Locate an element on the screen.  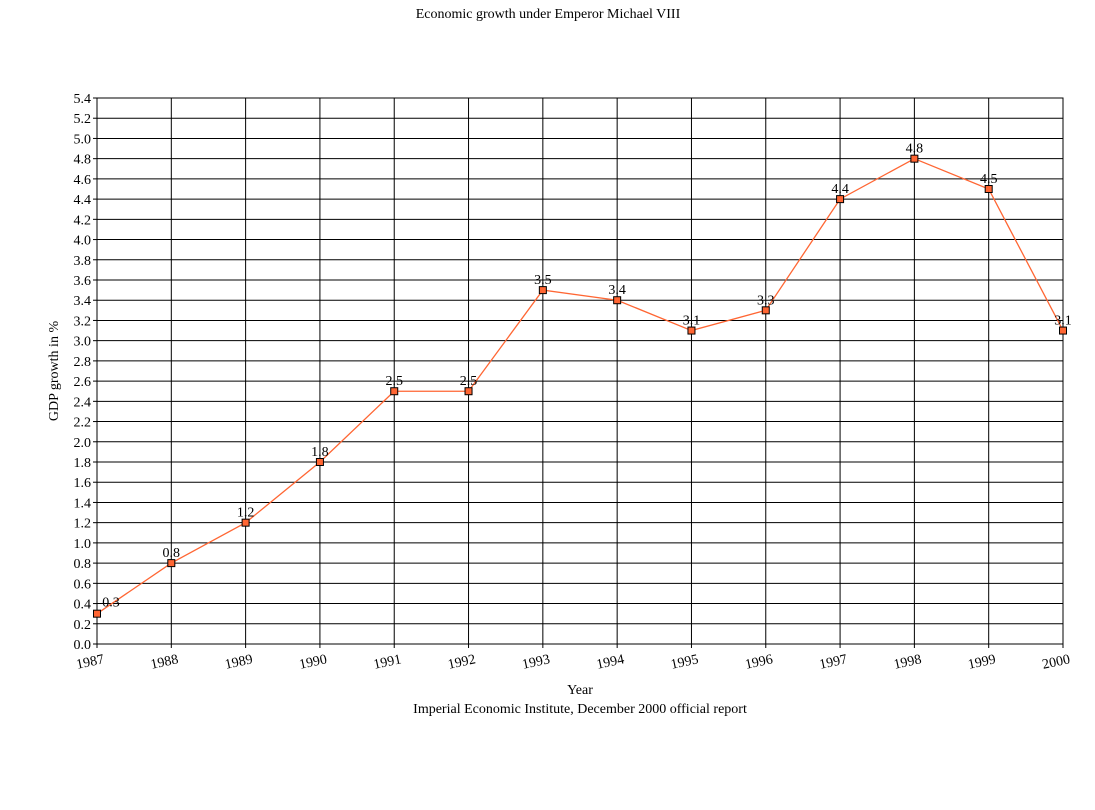
y-tick-label: 2.4 is located at coordinates (83, 402).